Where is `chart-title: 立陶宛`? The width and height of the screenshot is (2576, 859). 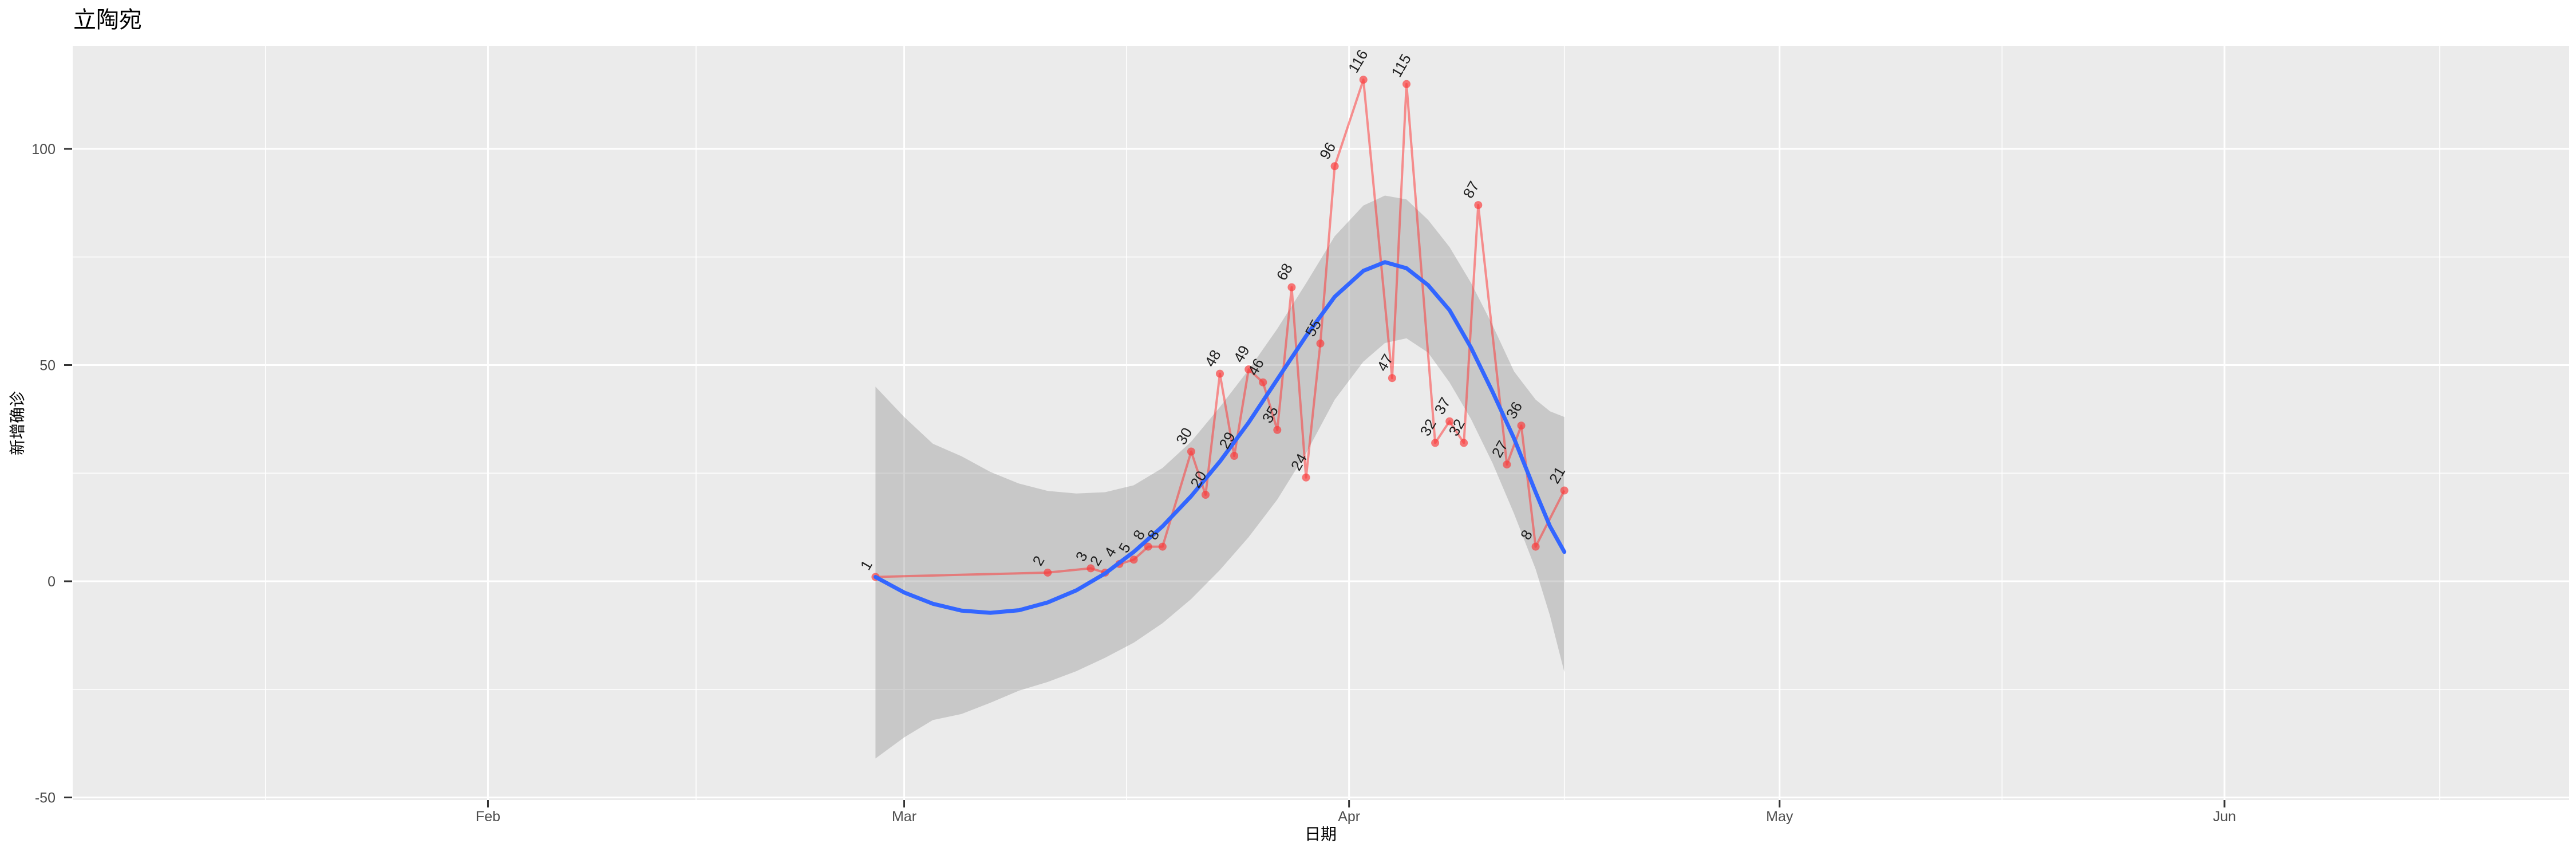 chart-title: 立陶宛 is located at coordinates (107, 20).